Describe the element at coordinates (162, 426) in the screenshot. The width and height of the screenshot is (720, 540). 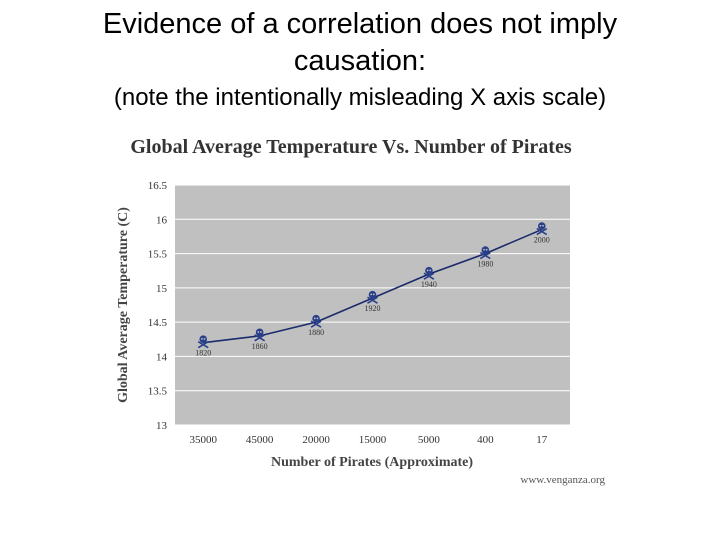
I see `y-tick-label: 13` at that location.